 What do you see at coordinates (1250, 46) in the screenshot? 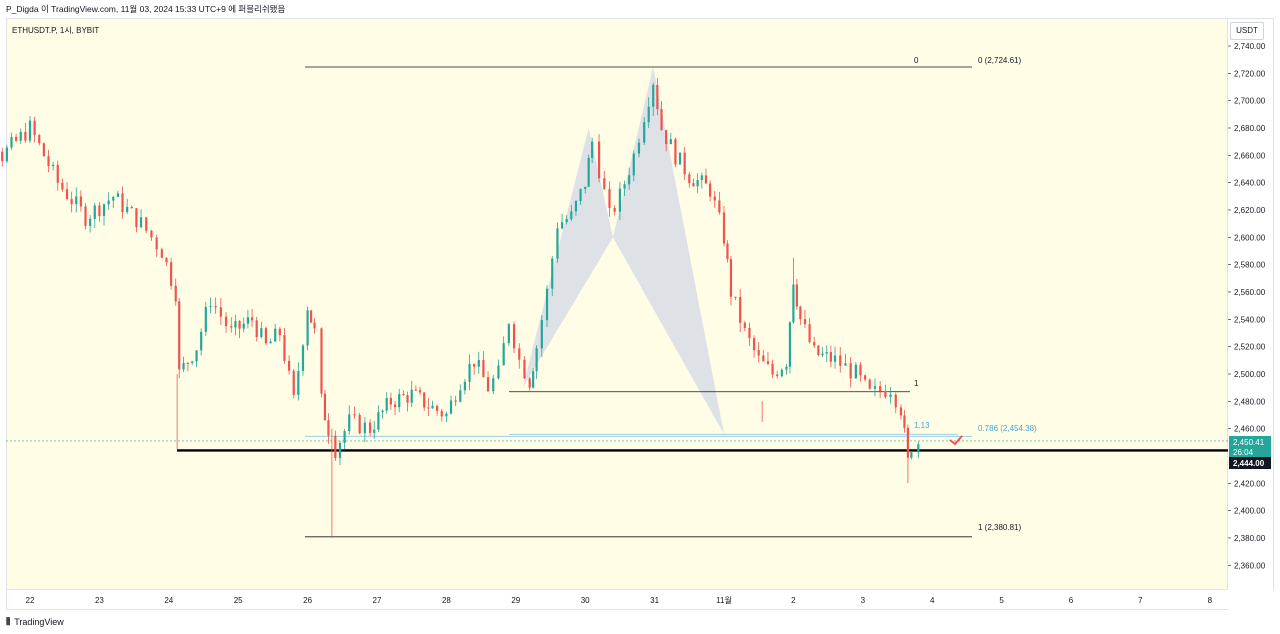
I see `price-tick-label: 2,740.00` at bounding box center [1250, 46].